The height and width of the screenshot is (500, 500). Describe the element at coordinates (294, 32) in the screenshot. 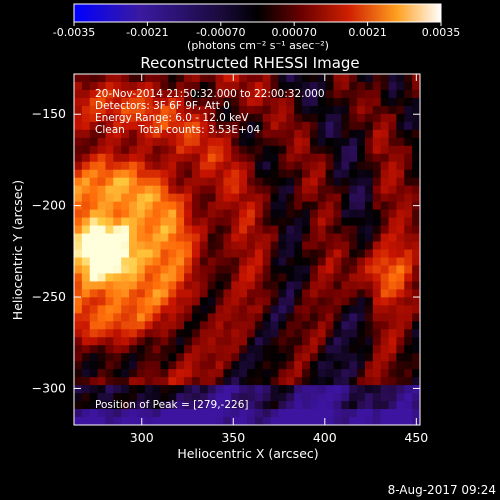

I see `colorbar-tick-label: 0.00070` at that location.